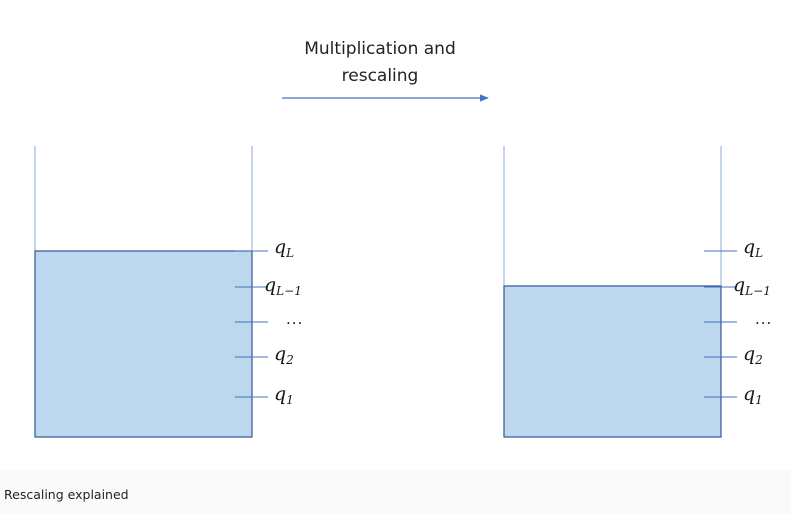 The image size is (791, 514). What do you see at coordinates (66, 494) in the screenshot?
I see `figure-caption: Rescaling explained` at bounding box center [66, 494].